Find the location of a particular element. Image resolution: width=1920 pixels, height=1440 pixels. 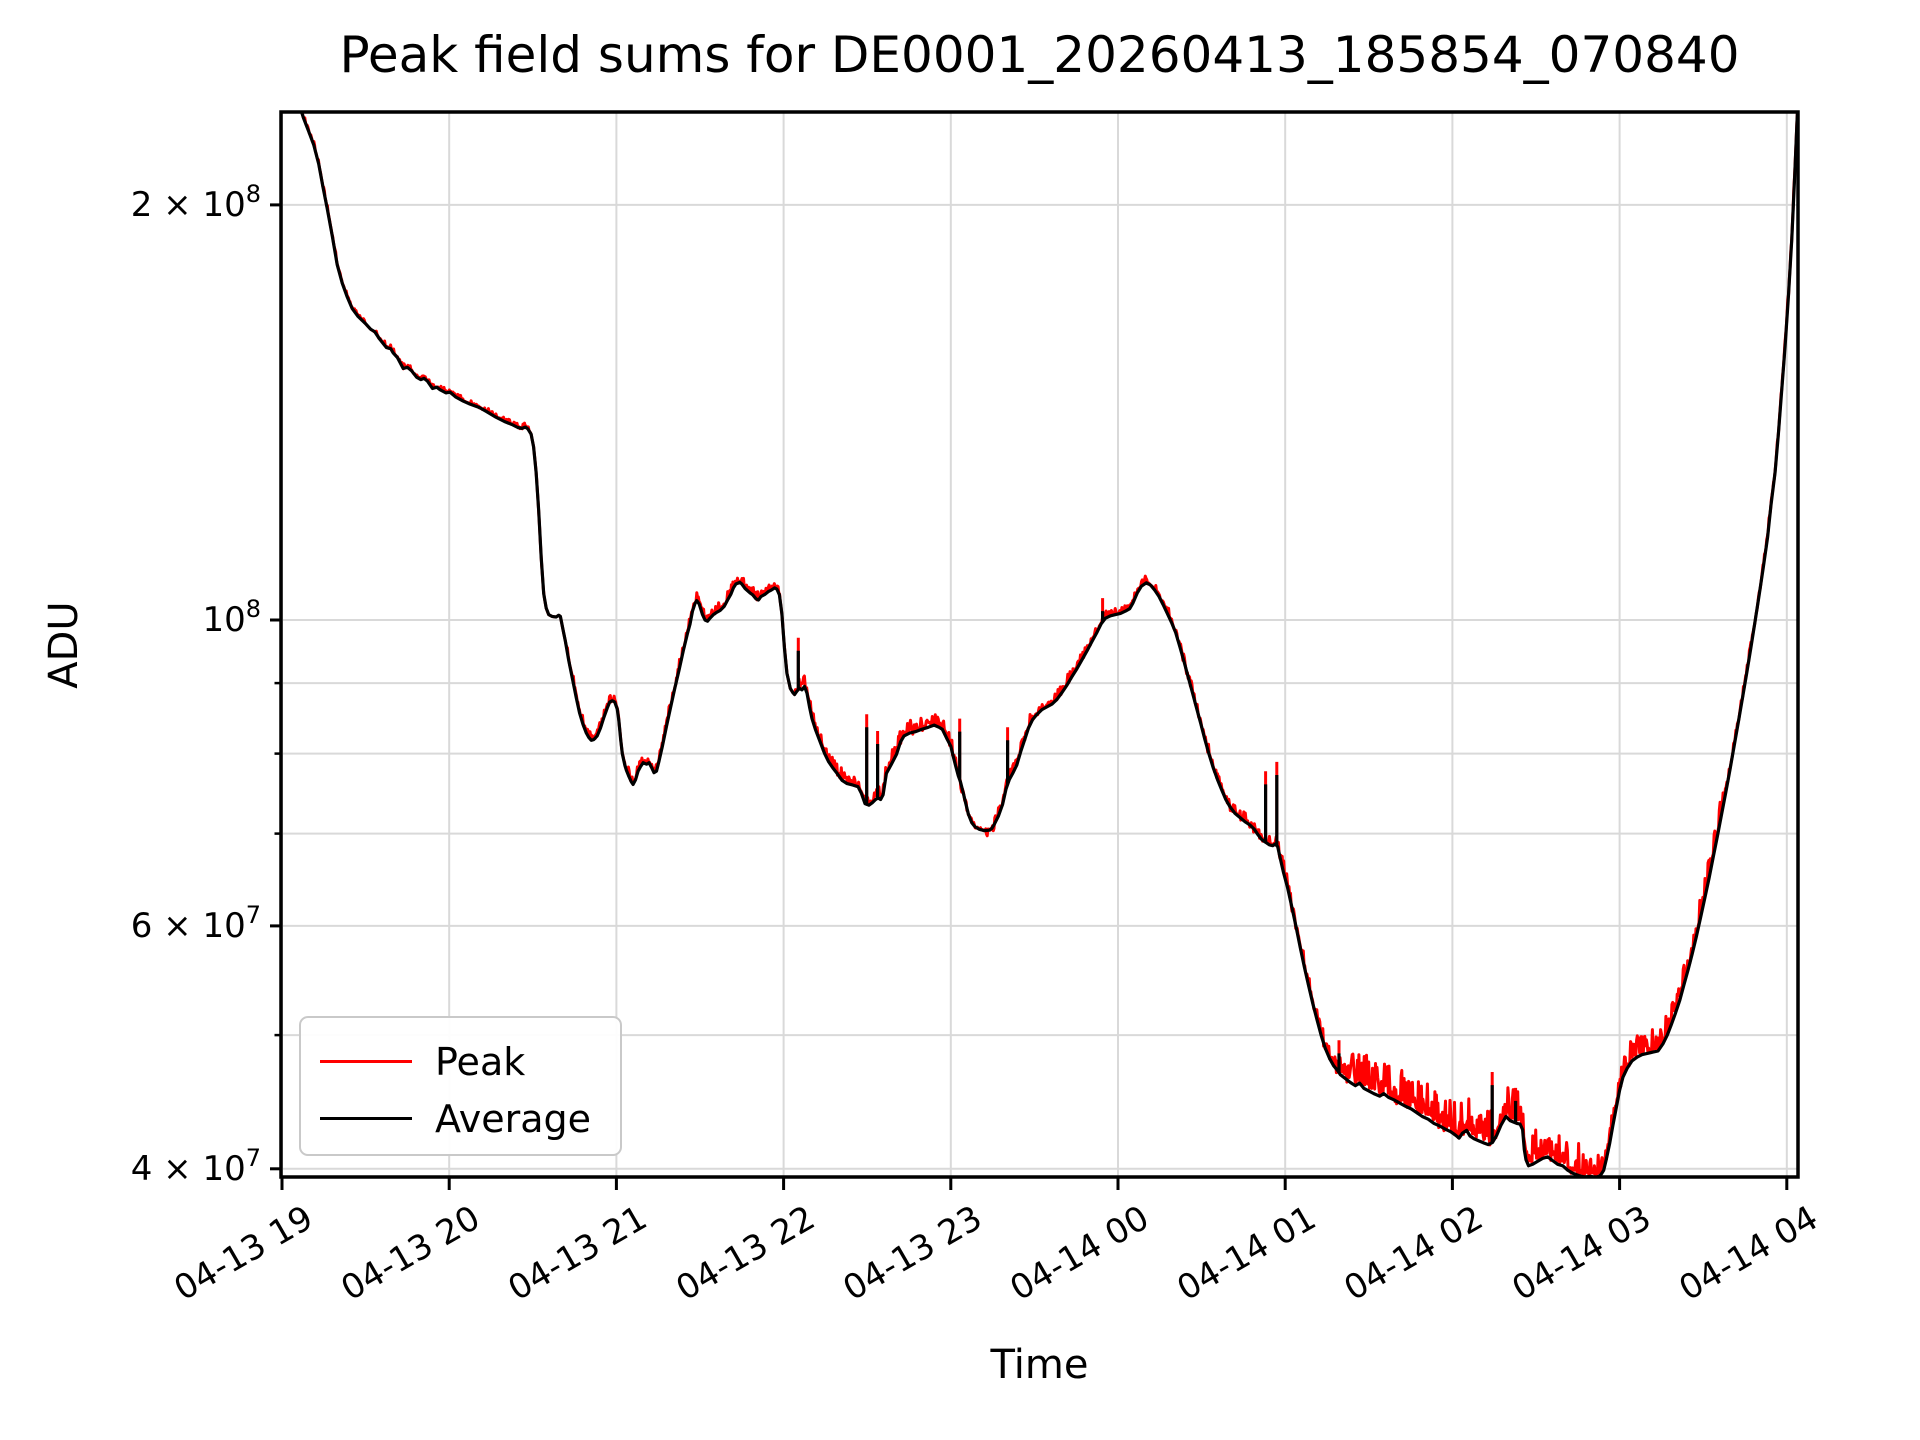

y-tick-label: 108 is located at coordinates (231, 617).